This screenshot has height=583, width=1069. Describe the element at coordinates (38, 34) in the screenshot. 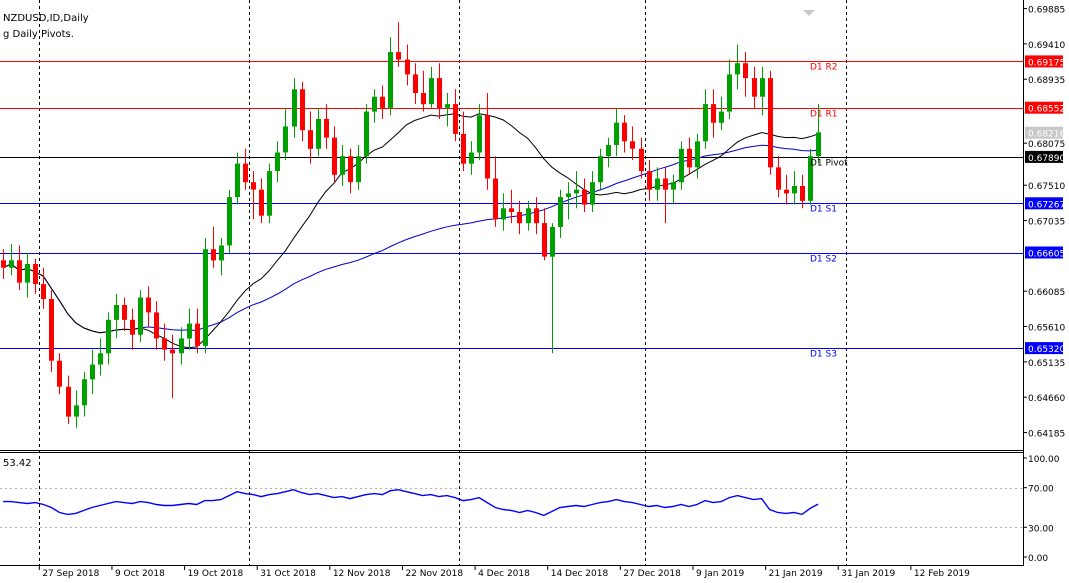

I see `indicator-title: g Daily Pivots.` at that location.